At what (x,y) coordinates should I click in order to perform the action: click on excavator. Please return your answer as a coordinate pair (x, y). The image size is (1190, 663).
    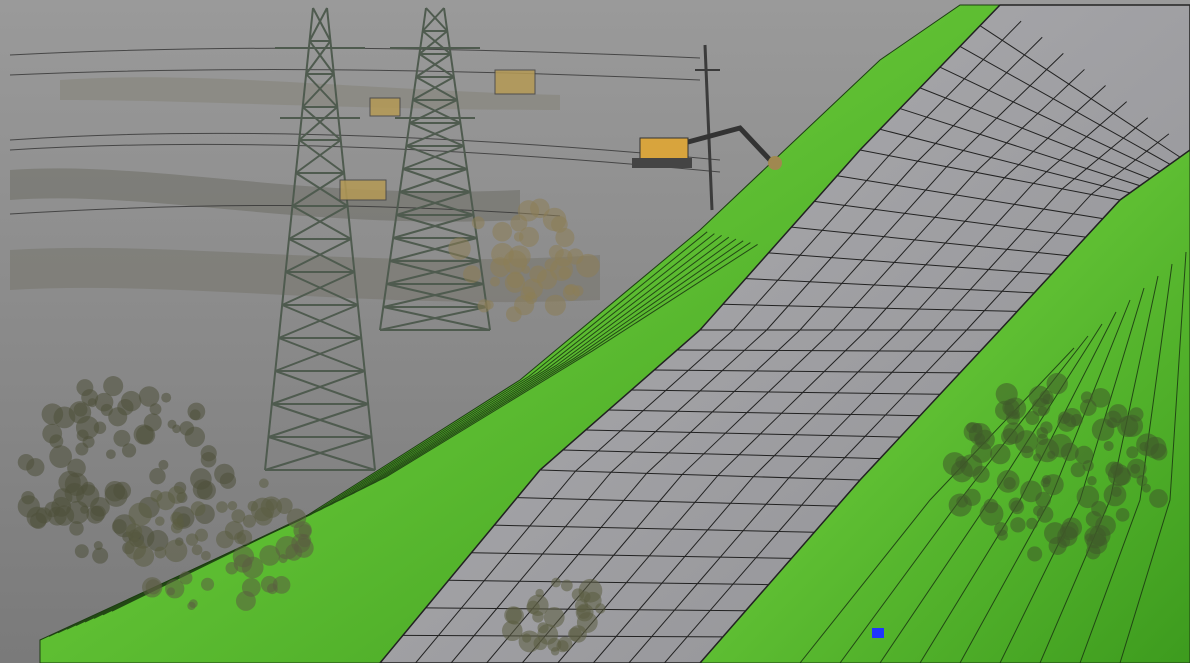
    Looking at the image, I should click on (707, 147).